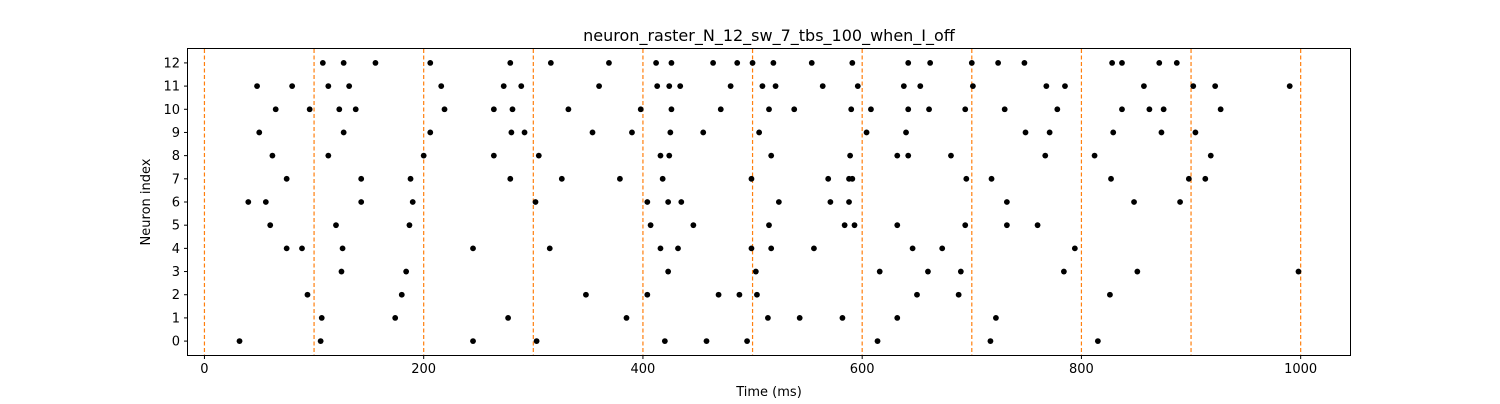 This screenshot has height=404, width=1500. What do you see at coordinates (768, 392) in the screenshot?
I see `x-axis-label: Time (ms)` at bounding box center [768, 392].